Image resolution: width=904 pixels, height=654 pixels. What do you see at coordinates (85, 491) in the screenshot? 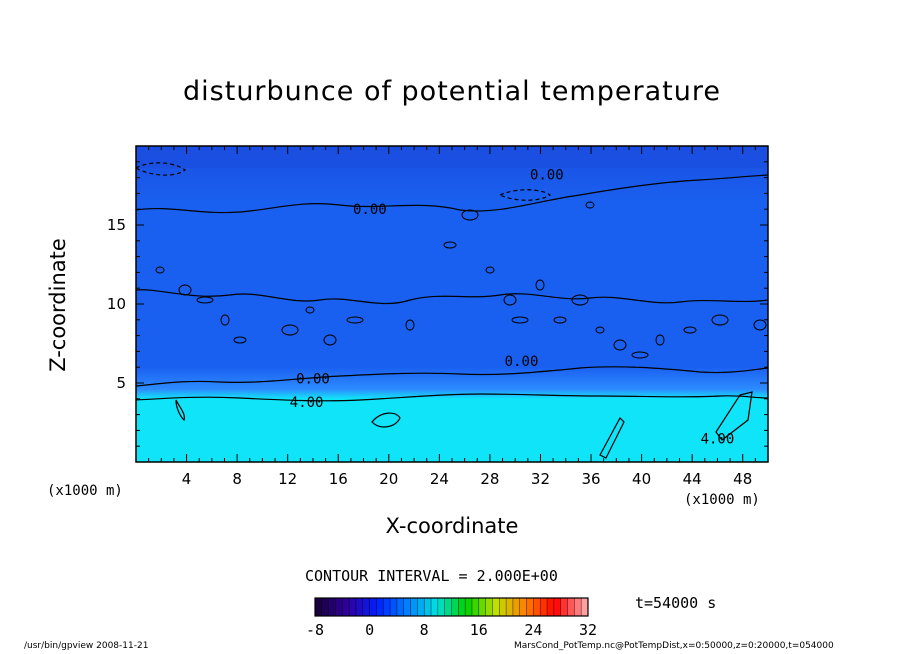
I see `x-unit-left: (x1000 m)` at bounding box center [85, 491].